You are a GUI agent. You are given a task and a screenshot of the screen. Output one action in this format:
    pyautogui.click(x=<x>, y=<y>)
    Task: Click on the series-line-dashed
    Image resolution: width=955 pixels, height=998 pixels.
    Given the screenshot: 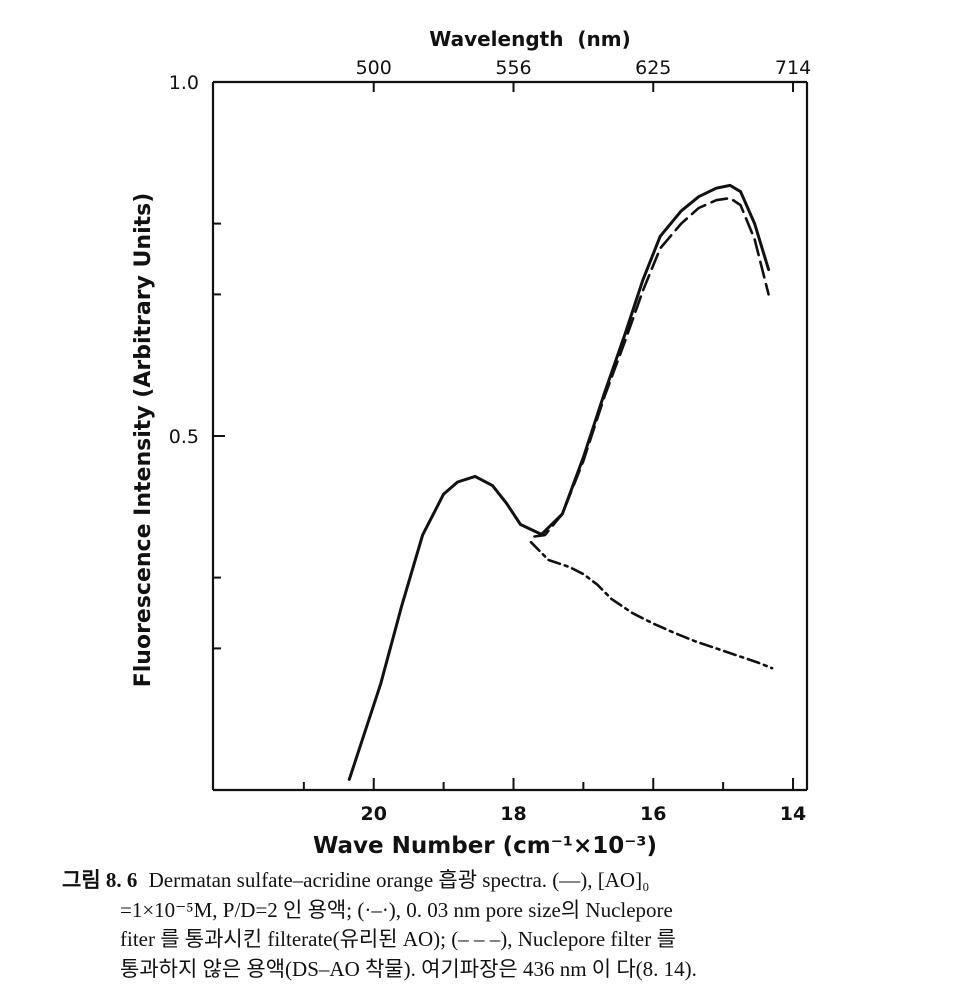 What is the action you would take?
    pyautogui.click(x=651, y=367)
    